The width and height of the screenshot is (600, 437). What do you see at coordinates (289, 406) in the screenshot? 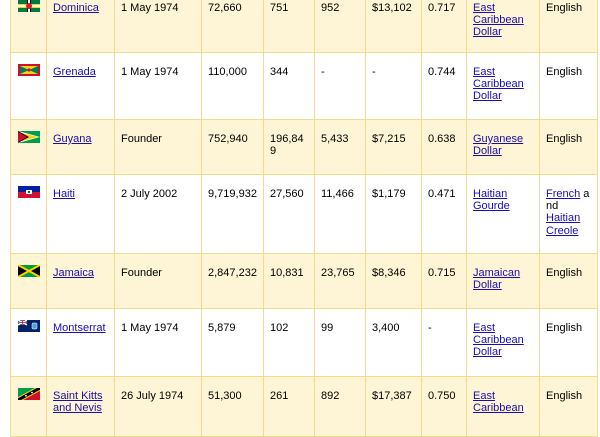
I see `area-cell: 261` at bounding box center [289, 406].